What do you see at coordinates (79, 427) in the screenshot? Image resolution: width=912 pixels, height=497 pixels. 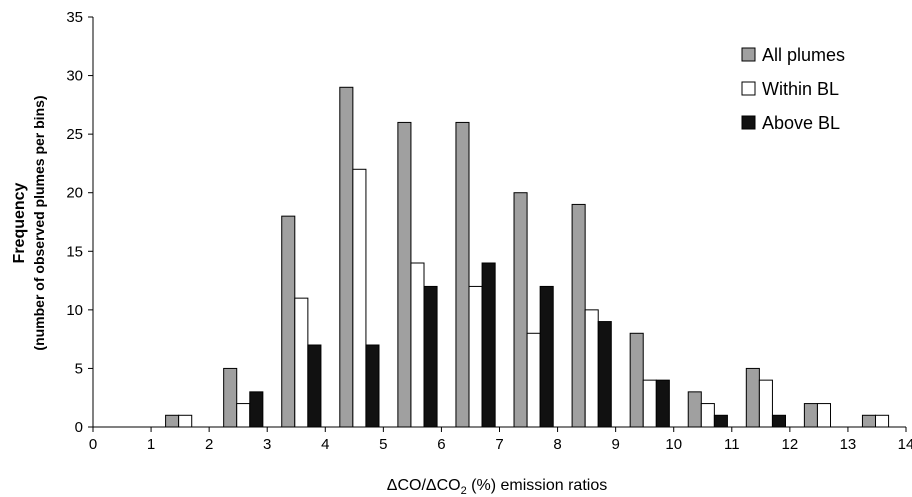 I see `y-tick-label: 0` at bounding box center [79, 427].